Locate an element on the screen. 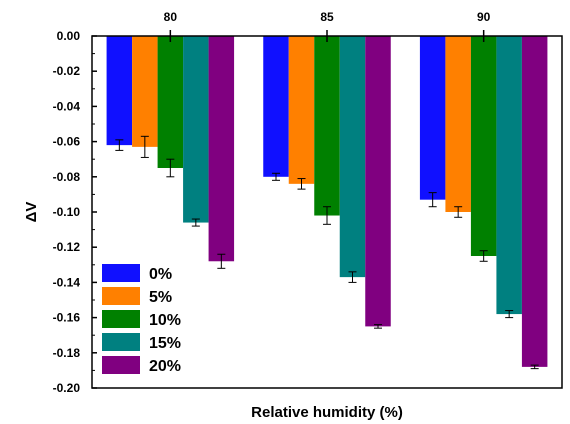 The height and width of the screenshot is (424, 570). y-tick-label: -0.04 is located at coordinates (67, 106).